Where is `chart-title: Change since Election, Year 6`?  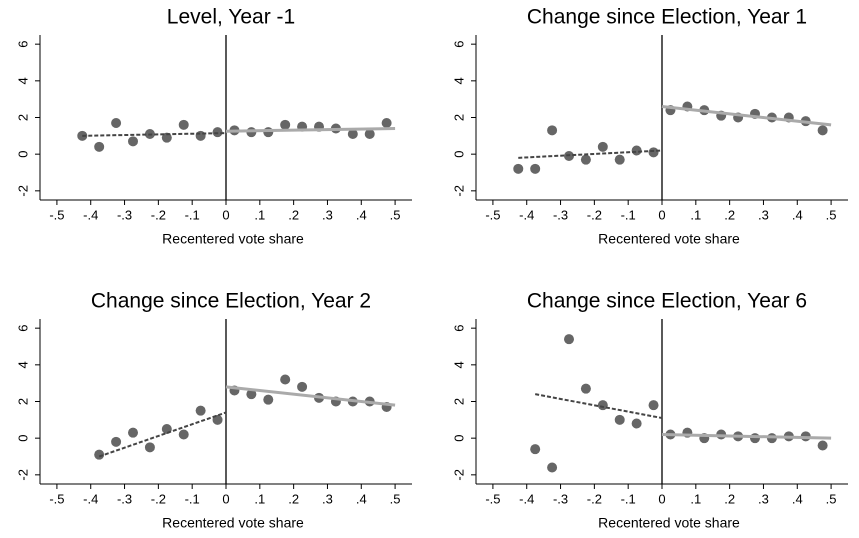 chart-title: Change since Election, Year 6 is located at coordinates (667, 301).